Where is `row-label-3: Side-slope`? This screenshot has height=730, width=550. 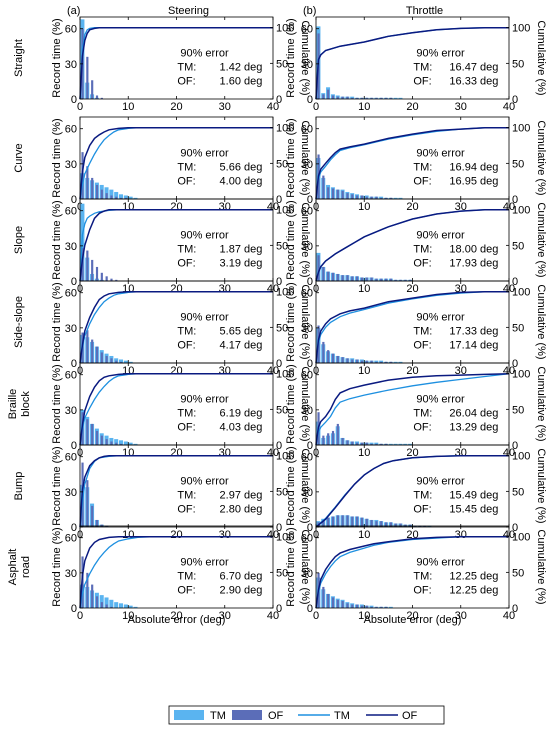
row-label-3: Side-slope is located at coordinates (19, 322).